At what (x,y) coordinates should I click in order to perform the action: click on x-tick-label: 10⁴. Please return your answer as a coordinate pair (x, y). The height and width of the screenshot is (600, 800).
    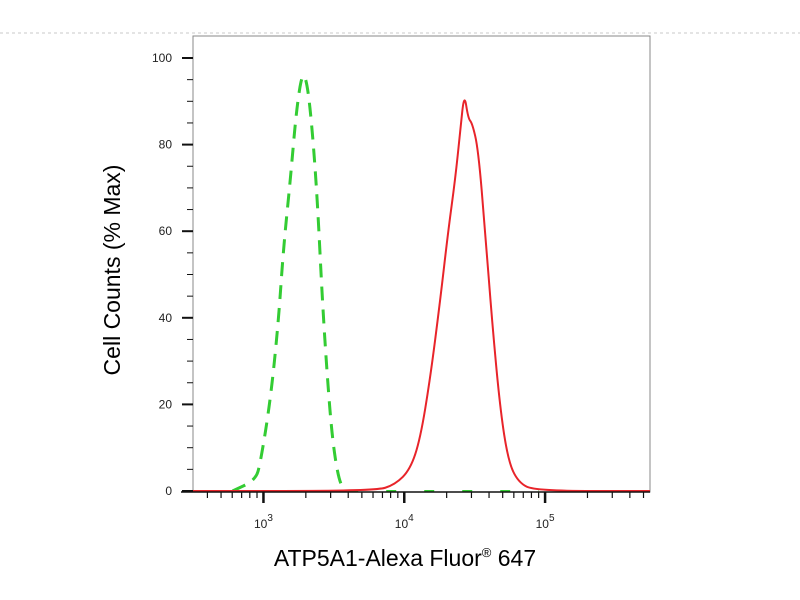
    Looking at the image, I should click on (404, 522).